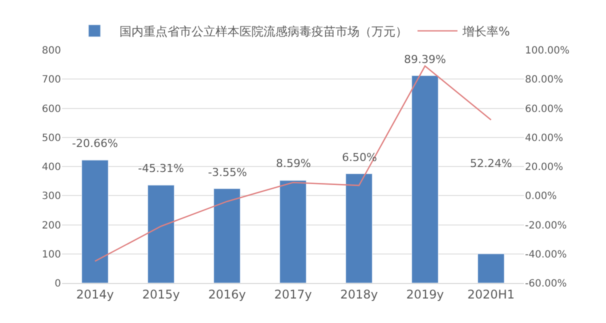  Describe the element at coordinates (544, 138) in the screenshot. I see `y2-tick-label: 40.00%` at that location.